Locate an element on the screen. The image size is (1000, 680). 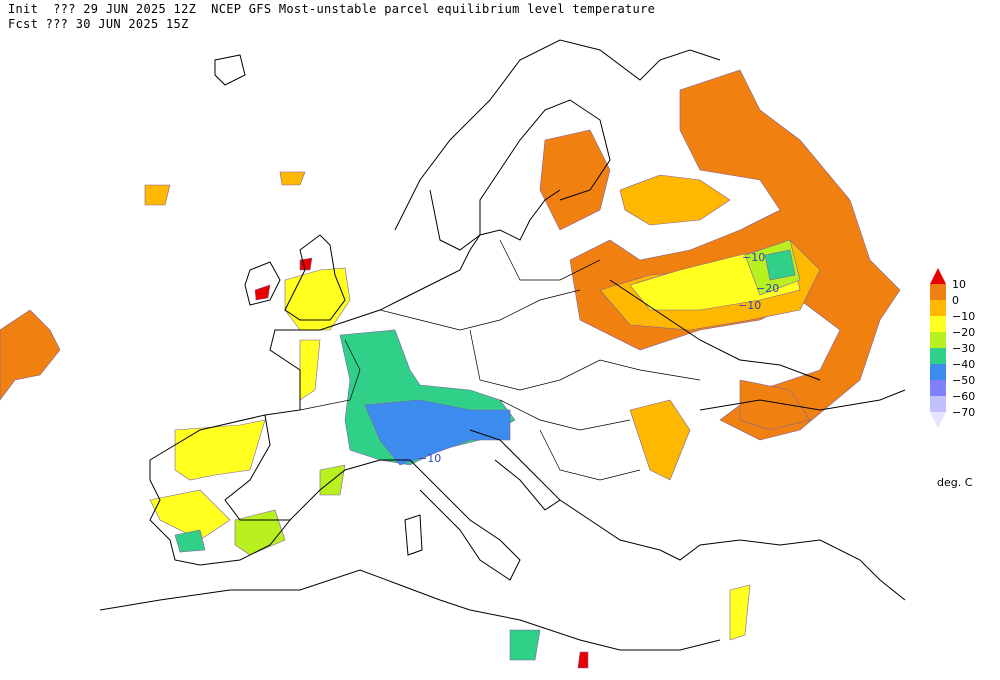
legend-label: −50 is located at coordinates (963, 380).